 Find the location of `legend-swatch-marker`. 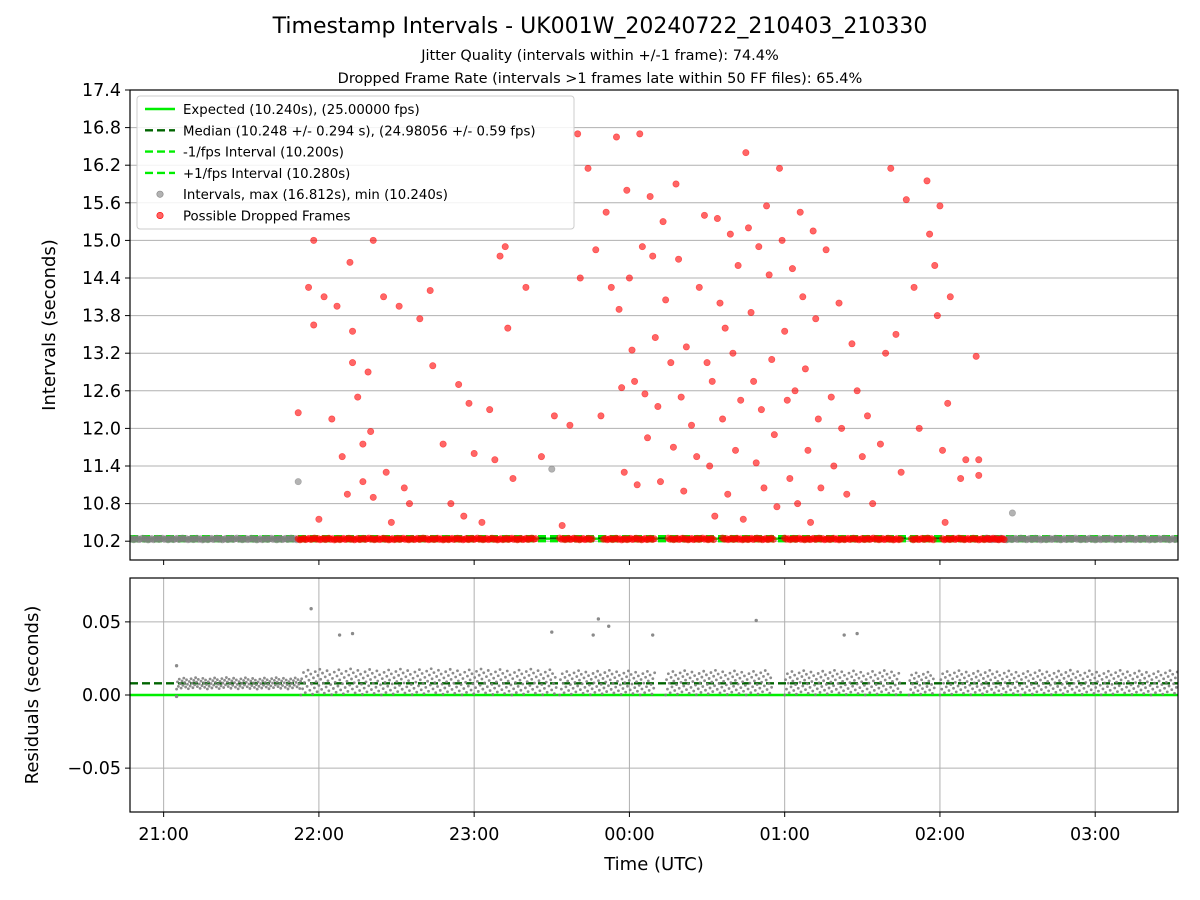

legend-swatch-marker is located at coordinates (160, 216).